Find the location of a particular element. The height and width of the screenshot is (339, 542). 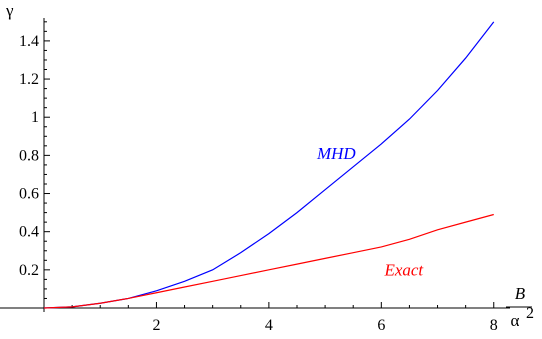

y-tick-label: 0.2 is located at coordinates (29, 270).